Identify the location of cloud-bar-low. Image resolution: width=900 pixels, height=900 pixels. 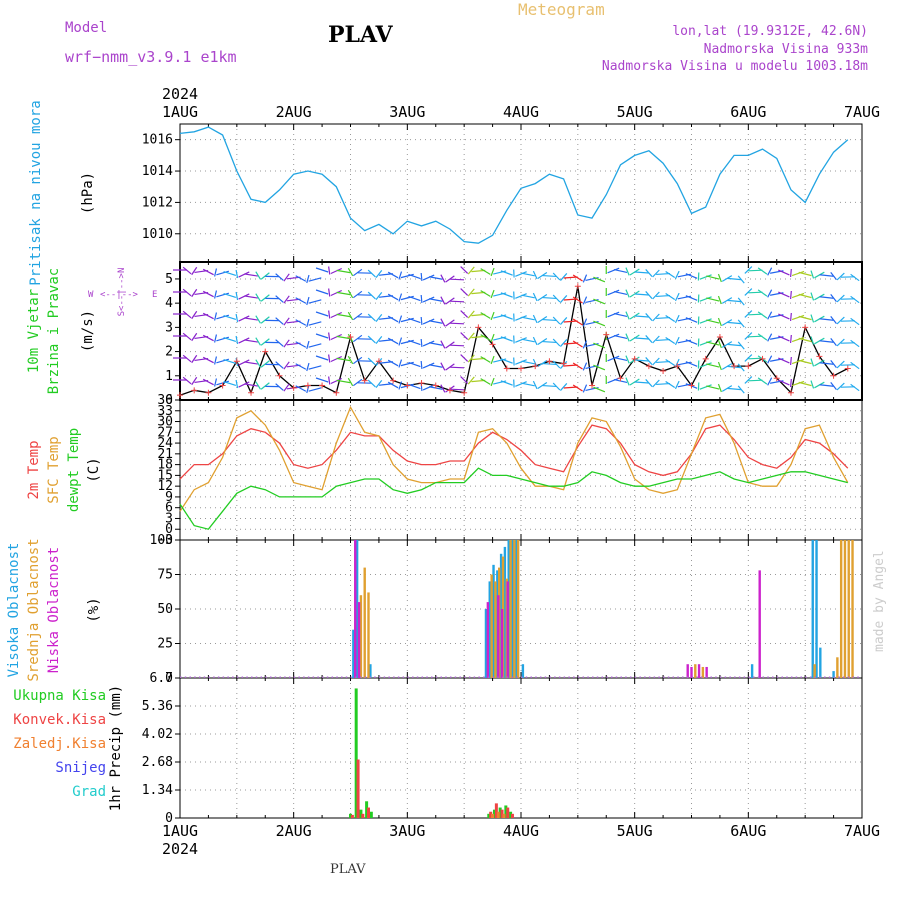
(507, 629).